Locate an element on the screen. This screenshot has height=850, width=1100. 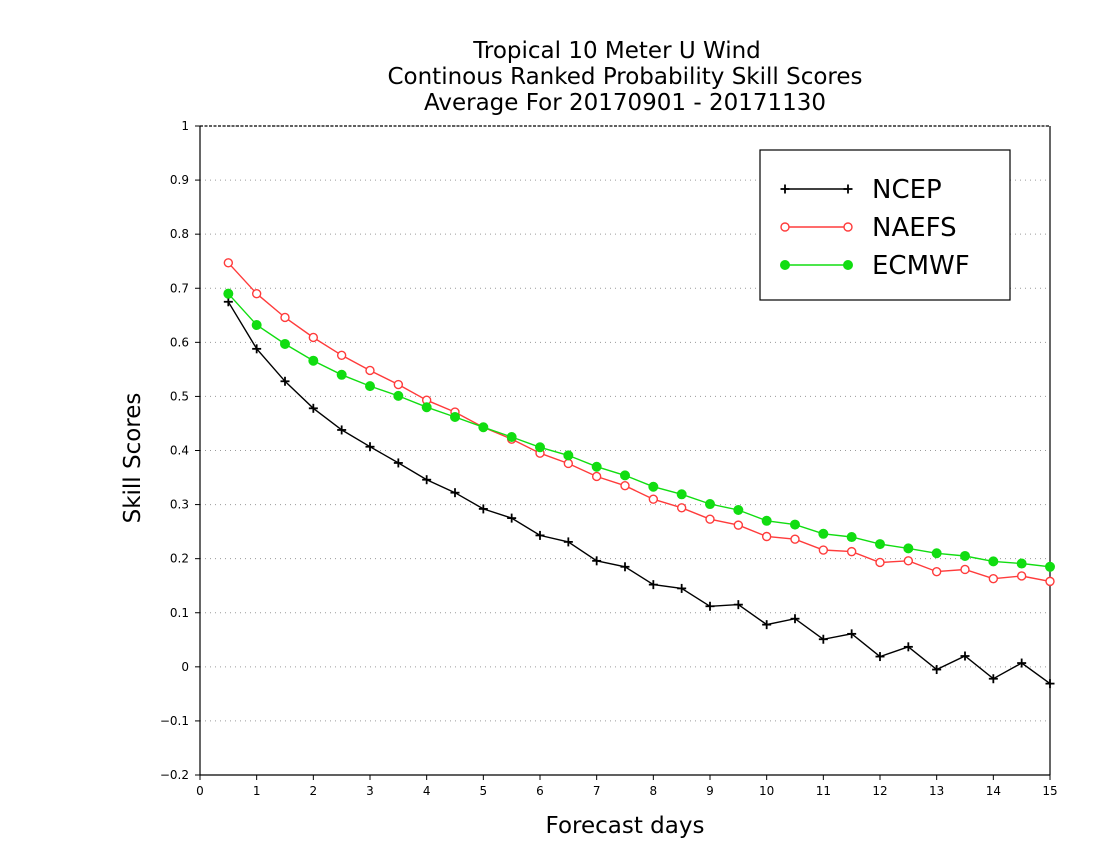
legend-item-ecmwf: ECMWF is located at coordinates (875, 266).